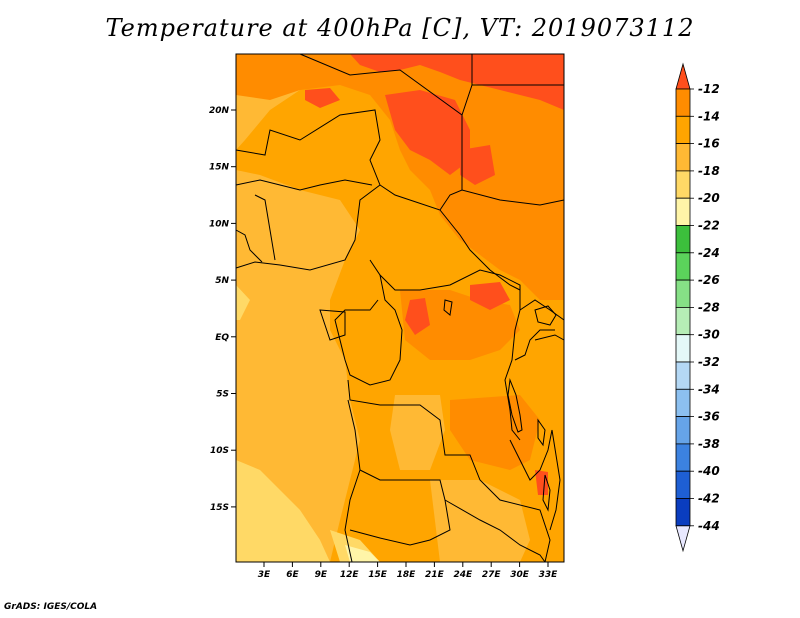  Describe the element at coordinates (264, 575) in the screenshot. I see `x-tick-label: 3E` at that location.